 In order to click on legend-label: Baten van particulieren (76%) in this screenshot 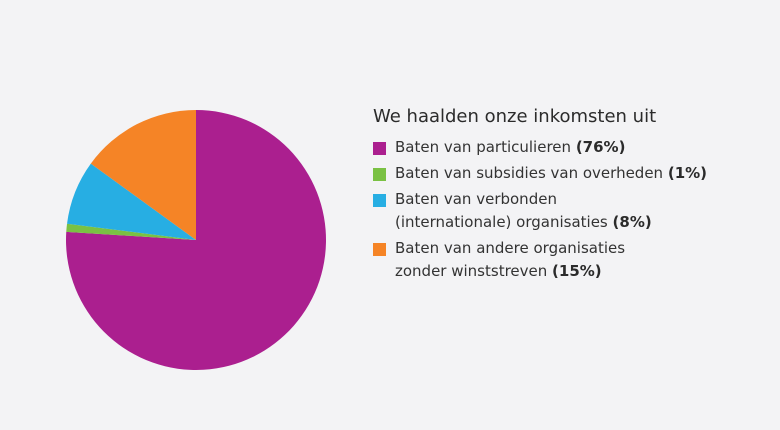, I will do `click(510, 147)`.